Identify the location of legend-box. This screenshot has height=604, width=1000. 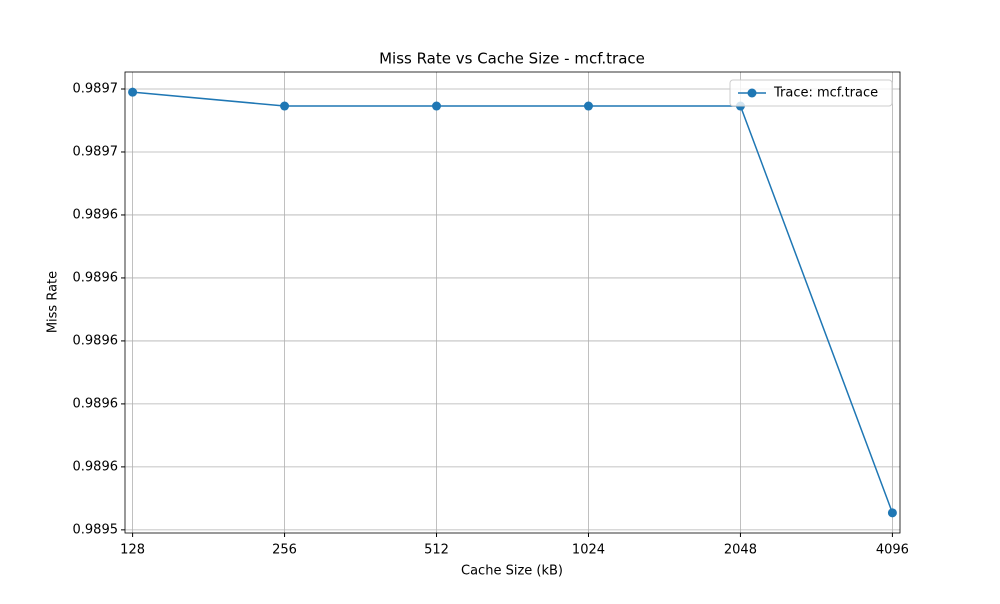
(811, 93).